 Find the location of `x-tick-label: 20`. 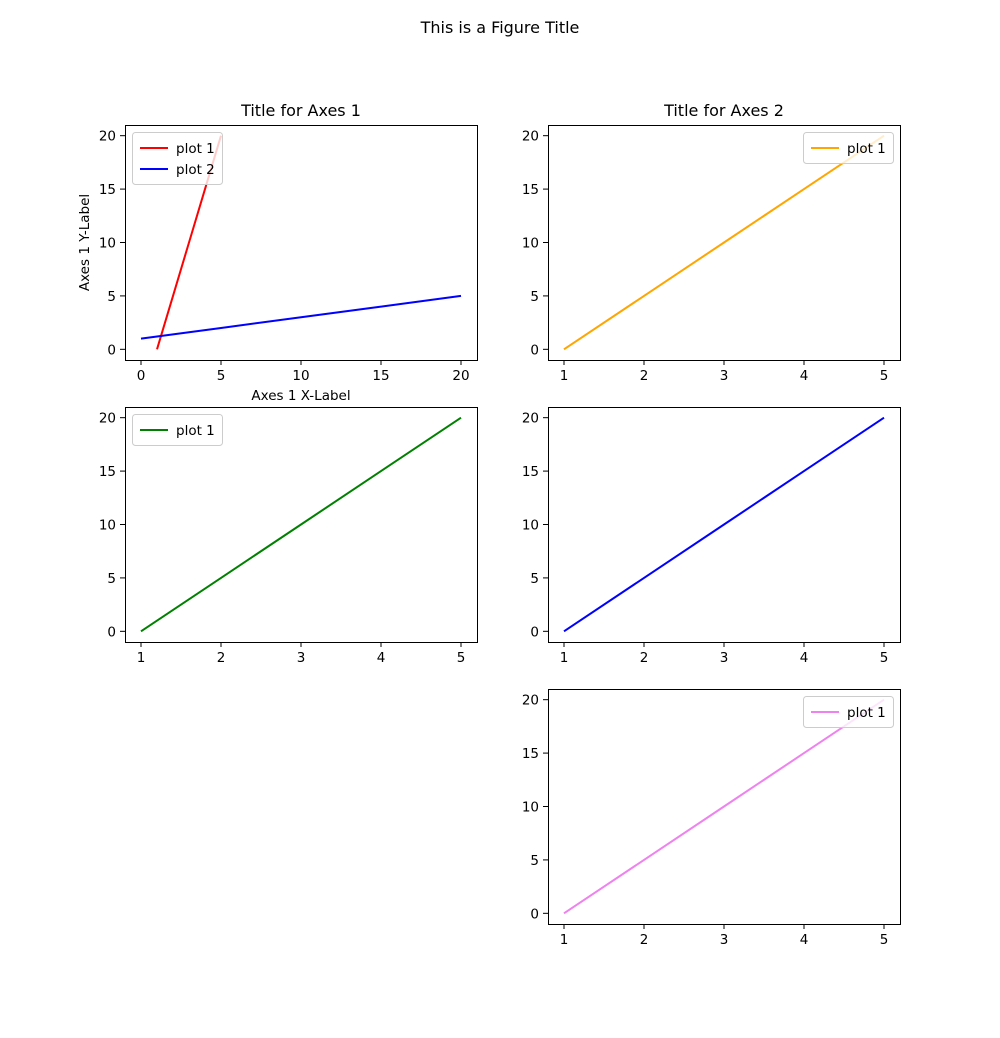

x-tick-label: 20 is located at coordinates (460, 376).